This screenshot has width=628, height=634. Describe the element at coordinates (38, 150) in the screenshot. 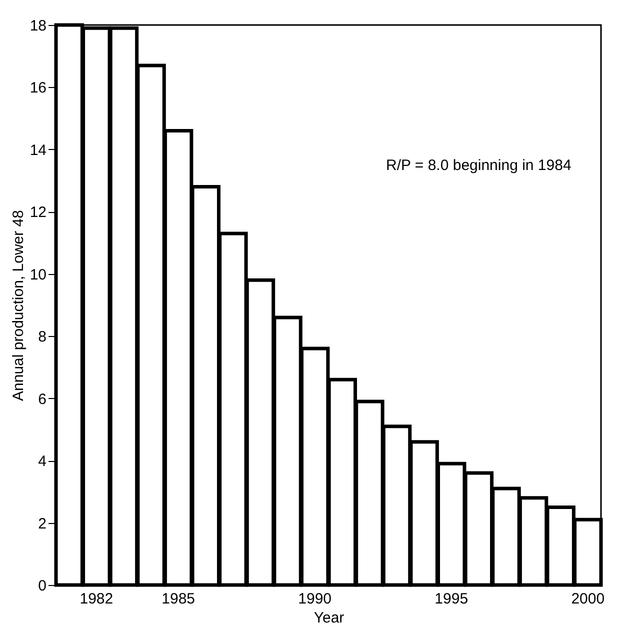

I see `y-tick-label: 14` at that location.